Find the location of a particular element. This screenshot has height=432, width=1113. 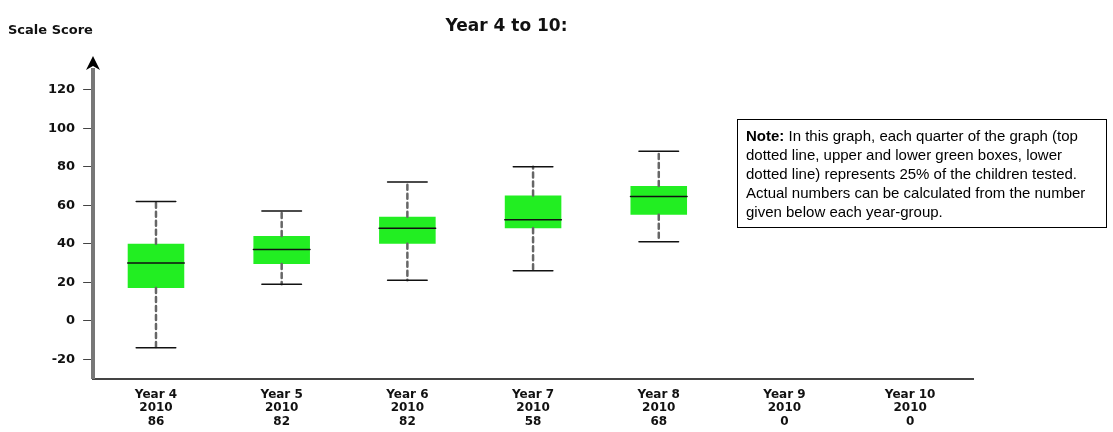

y-tick-label: 80 is located at coordinates (66, 166).